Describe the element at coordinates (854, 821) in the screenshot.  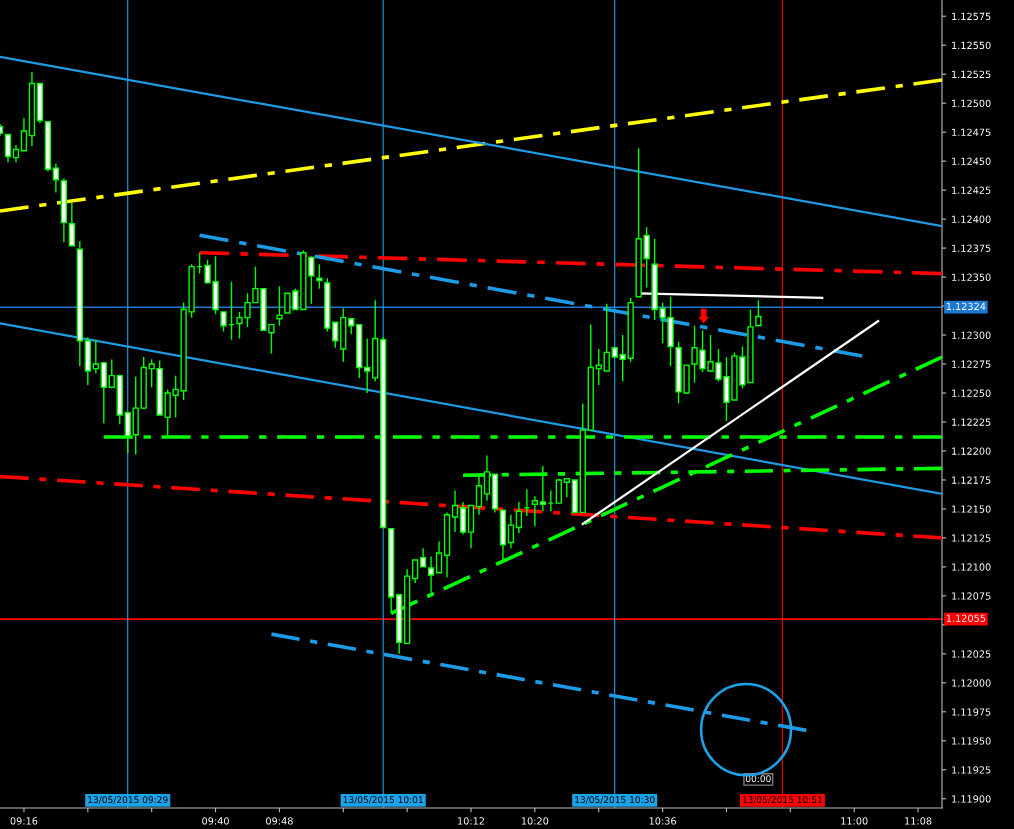
I see `x-tick-label: 11:00` at that location.